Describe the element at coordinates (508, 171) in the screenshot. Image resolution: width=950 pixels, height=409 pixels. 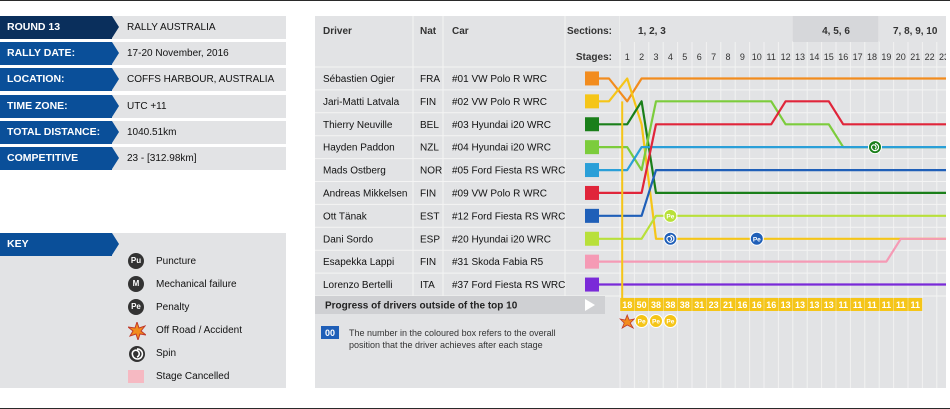
I see `driver-car: #05 Ford Fiesta RS WRC` at that location.